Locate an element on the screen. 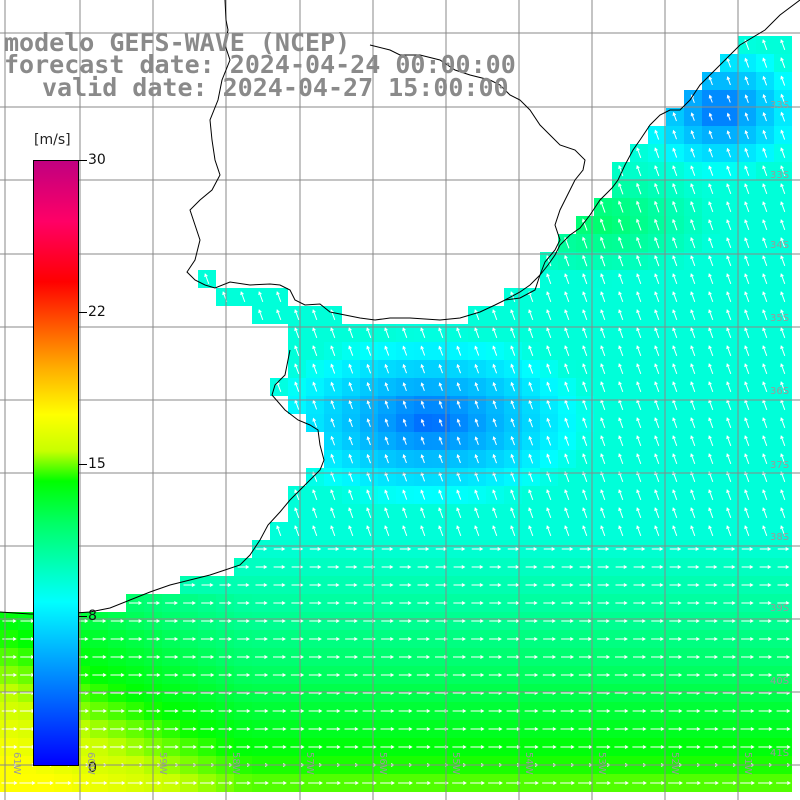  lat-label: 33S is located at coordinates (780, 175).